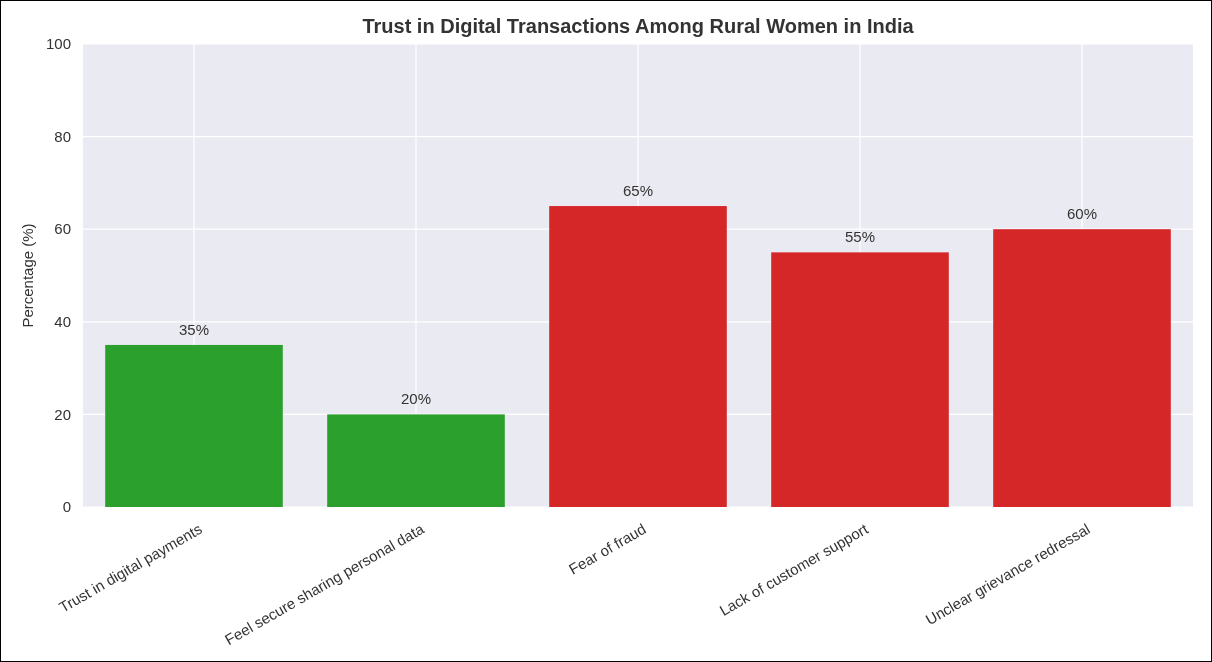  What do you see at coordinates (416, 399) in the screenshot?
I see `data-label: 20%` at bounding box center [416, 399].